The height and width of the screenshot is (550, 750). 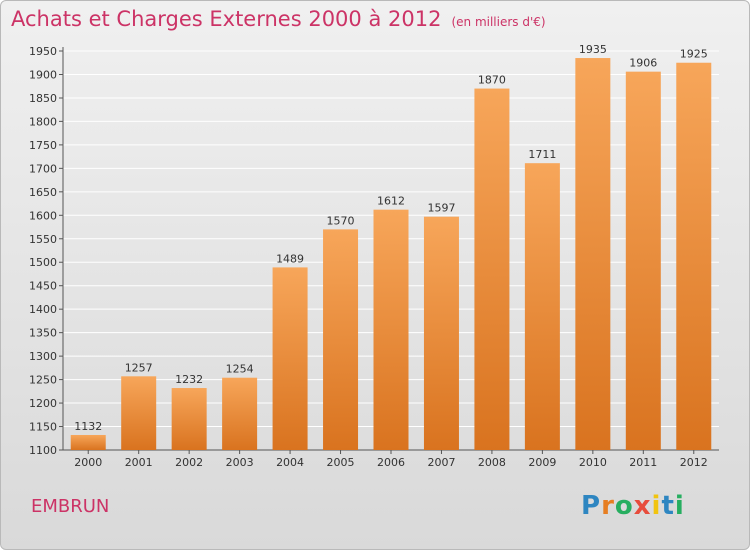 I want to click on bar-value-label: 1612, so click(x=391, y=201).